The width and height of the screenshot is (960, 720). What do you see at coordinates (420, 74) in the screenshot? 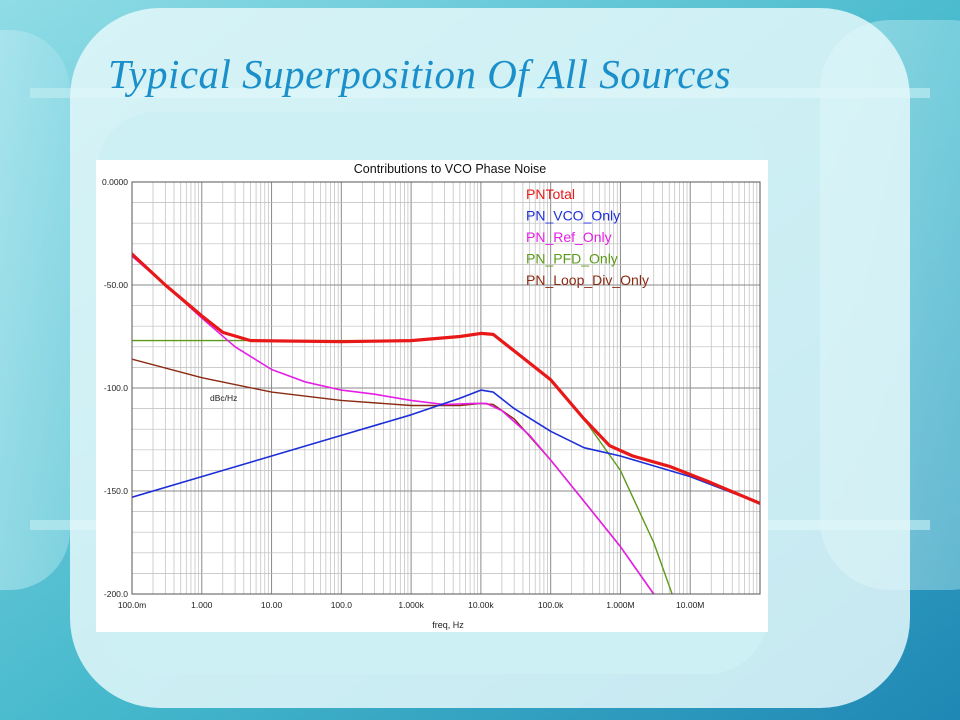
I see `slide-title: Typical Superposition Of All Sources` at bounding box center [420, 74].